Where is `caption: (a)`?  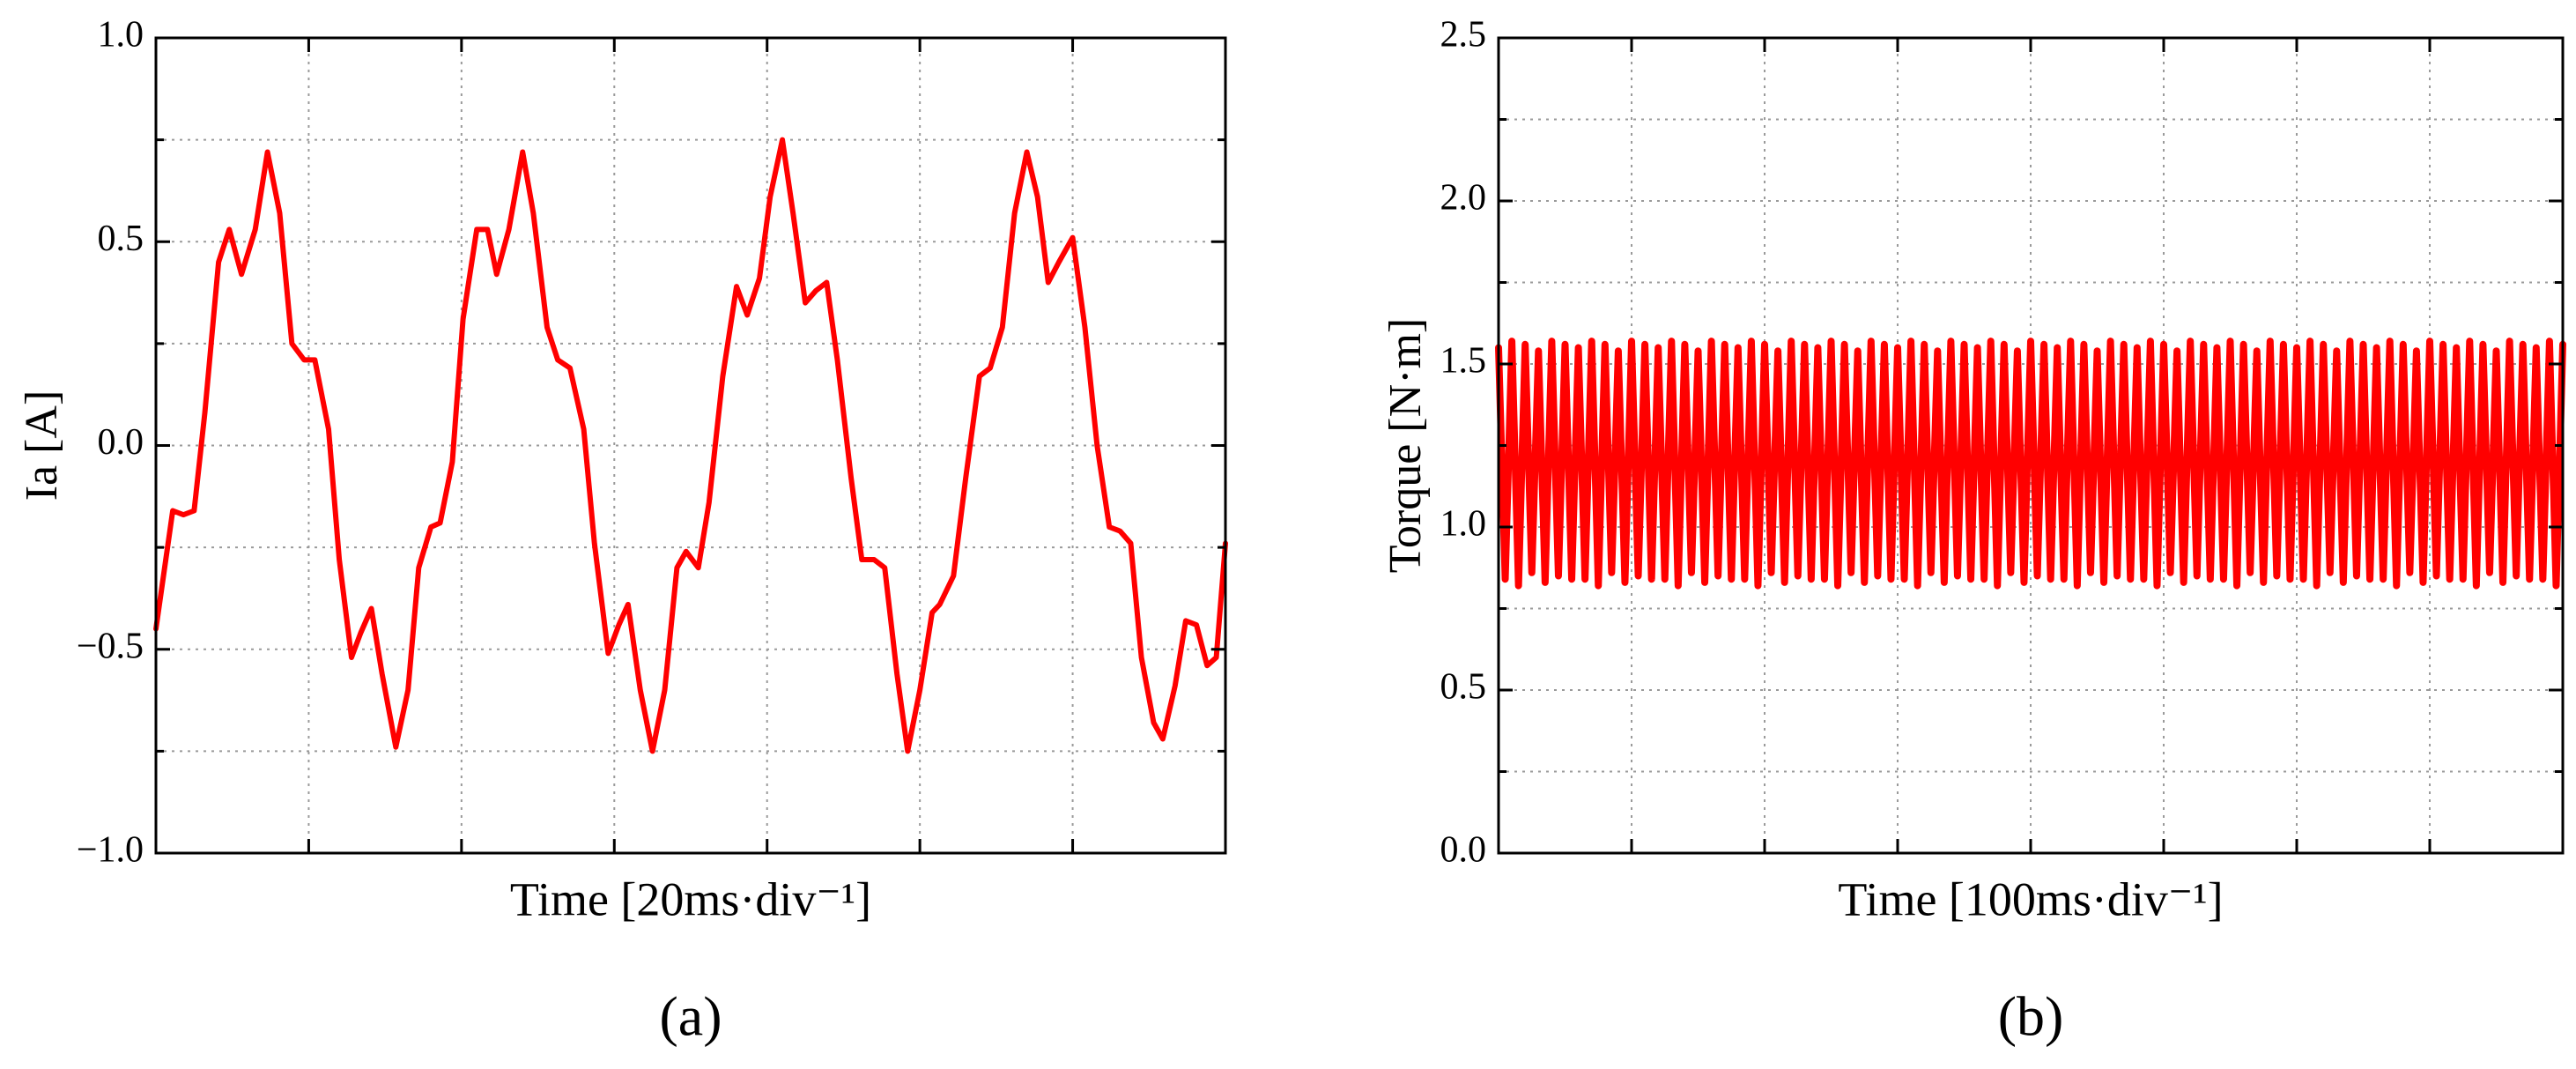
caption: (a) is located at coordinates (691, 1016).